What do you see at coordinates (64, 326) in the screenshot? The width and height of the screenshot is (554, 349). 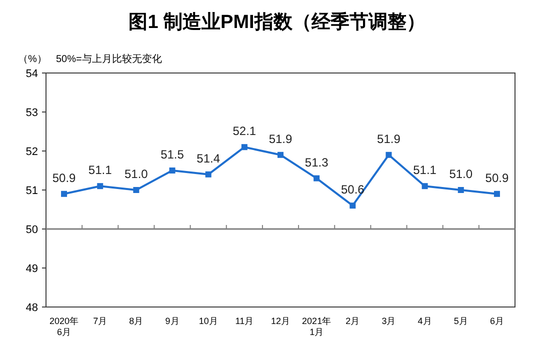 I see `x-tick-label: 2020年 6月` at bounding box center [64, 326].